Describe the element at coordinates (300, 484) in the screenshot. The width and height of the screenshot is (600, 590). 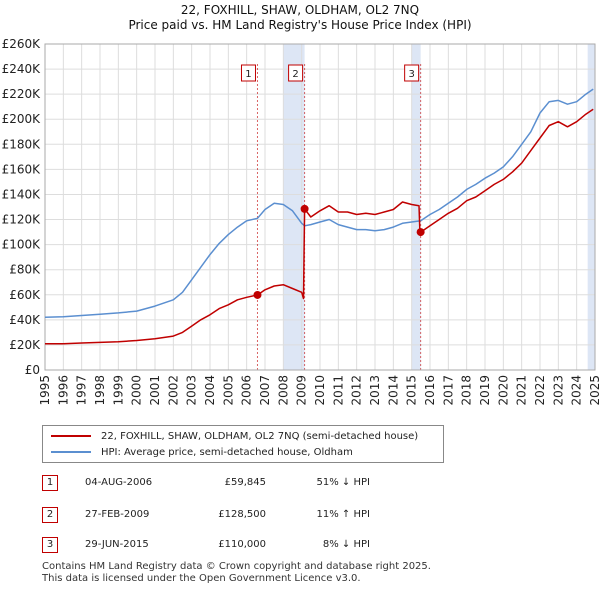
I see `sale-row: 1 04-AUG-2006 £59,845 51% ↓ HPI` at that location.